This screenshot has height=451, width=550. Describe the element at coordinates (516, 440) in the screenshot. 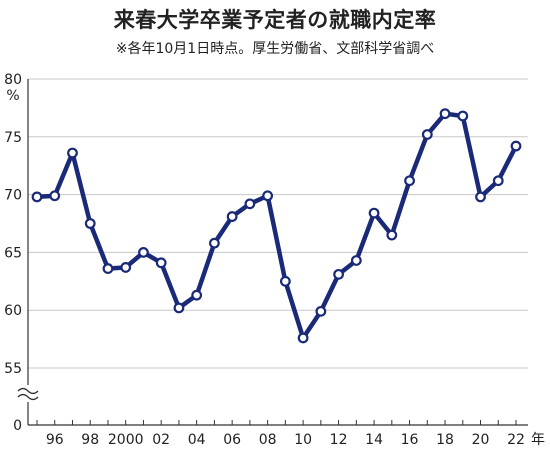

I see `x-tick-label: 22` at that location.